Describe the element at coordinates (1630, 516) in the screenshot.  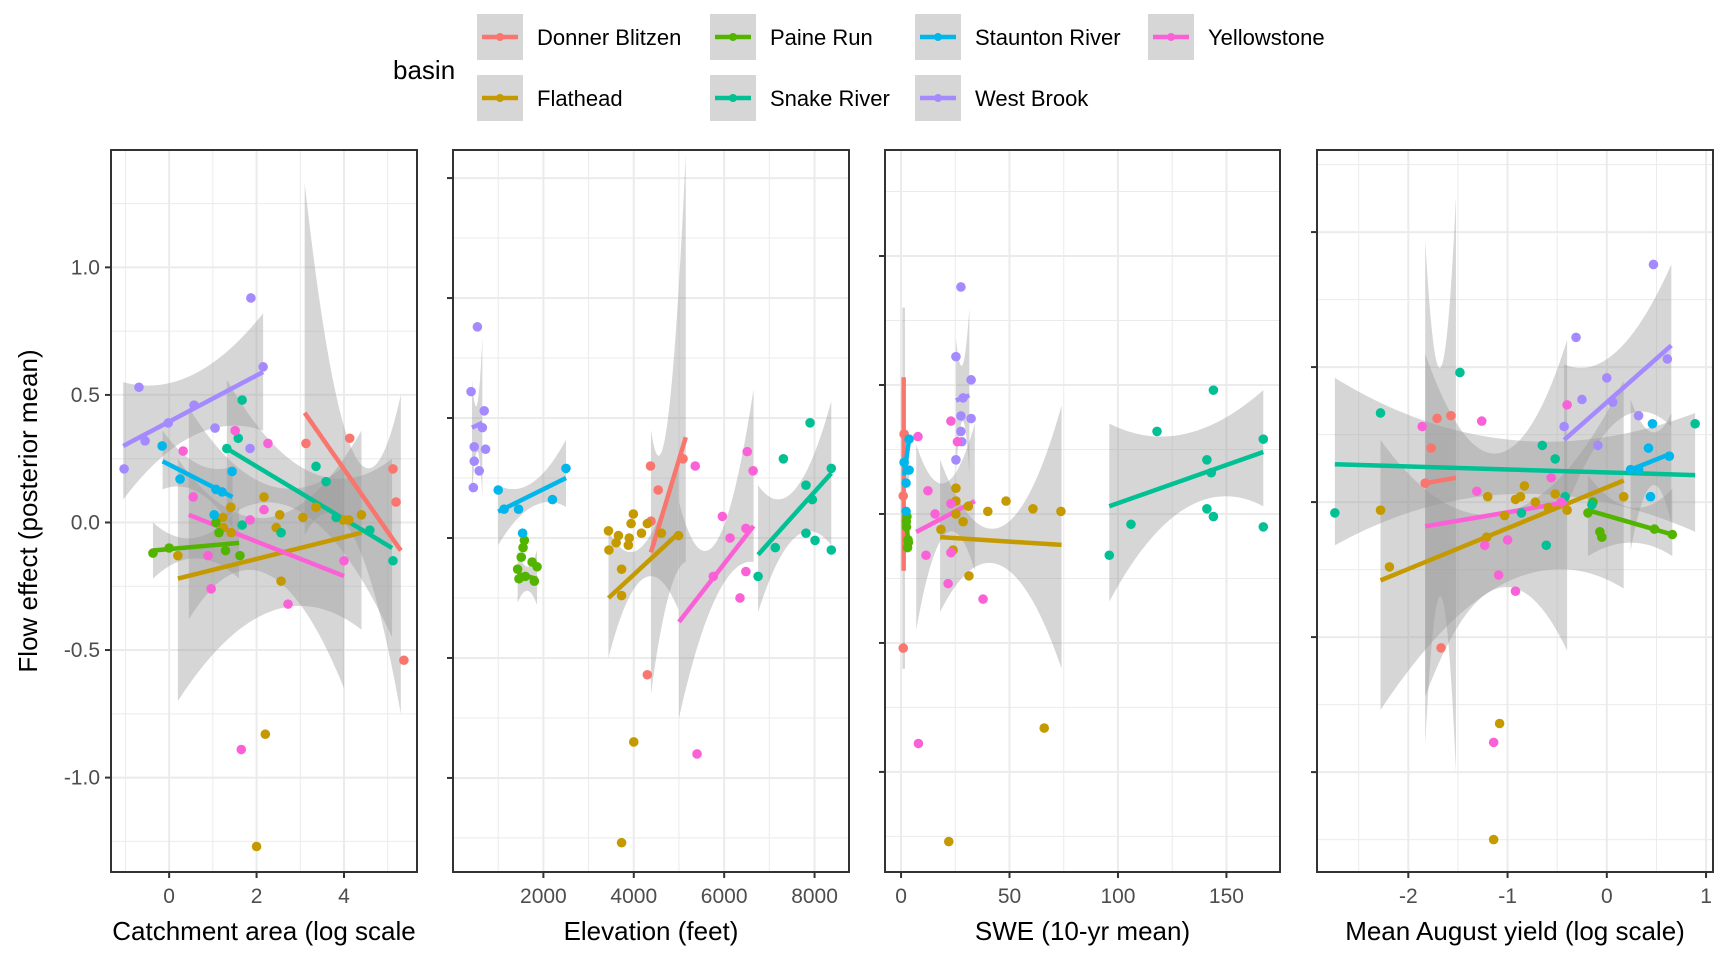
I see `confidence-band-paine-run` at that location.